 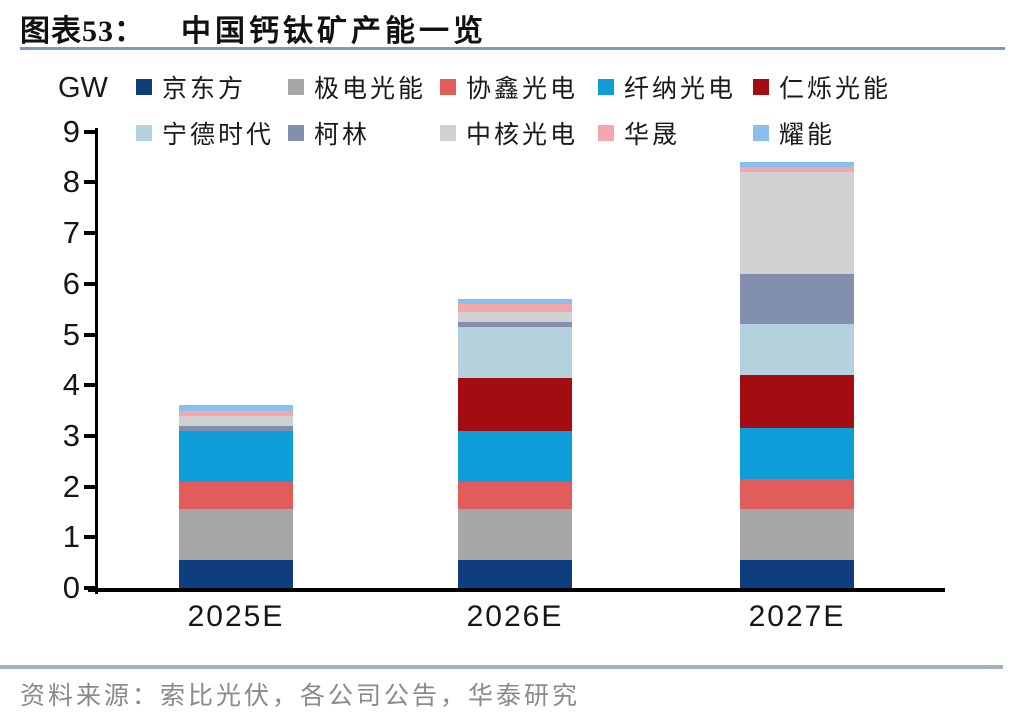 What do you see at coordinates (522, 89) in the screenshot?
I see `legend-label: 协鑫光电` at bounding box center [522, 89].